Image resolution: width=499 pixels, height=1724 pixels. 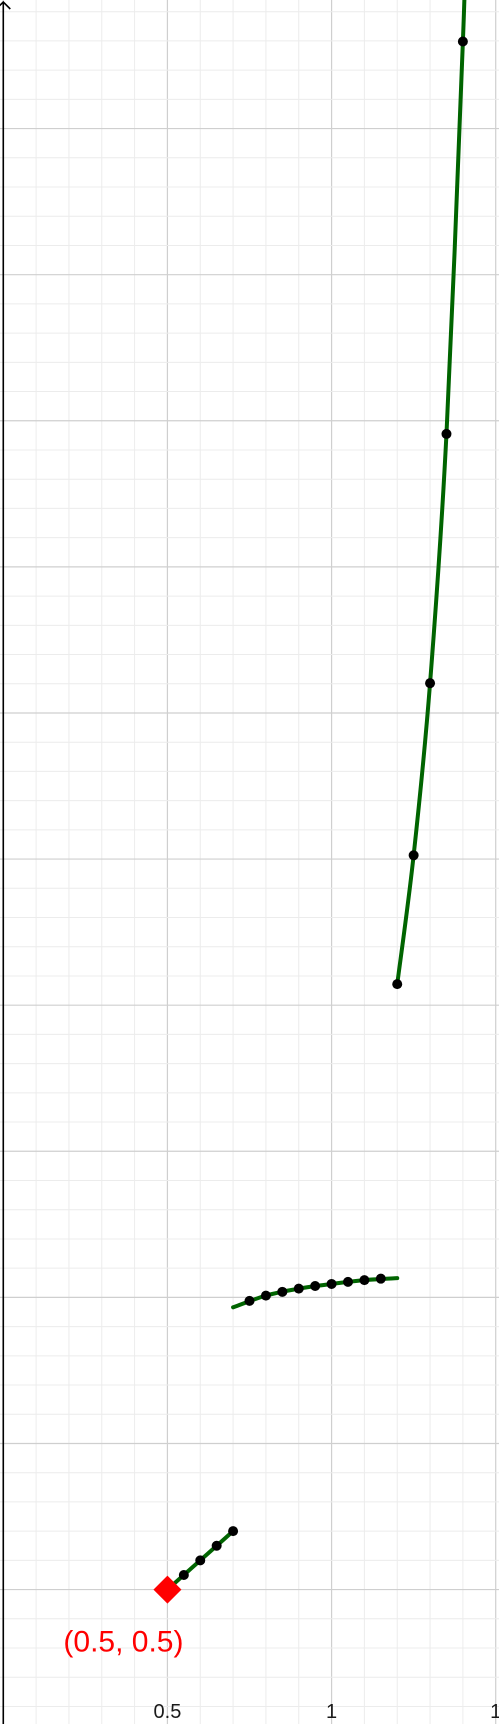 What do you see at coordinates (5, 862) in the screenshot?
I see `axes` at bounding box center [5, 862].